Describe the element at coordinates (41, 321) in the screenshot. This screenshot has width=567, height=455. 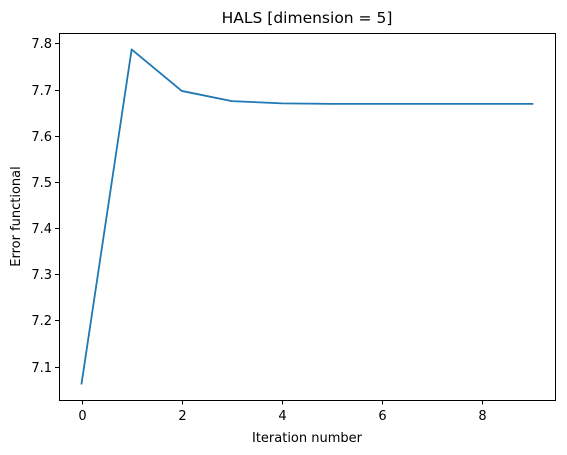
I see `y-tick-label: 7.2` at that location.